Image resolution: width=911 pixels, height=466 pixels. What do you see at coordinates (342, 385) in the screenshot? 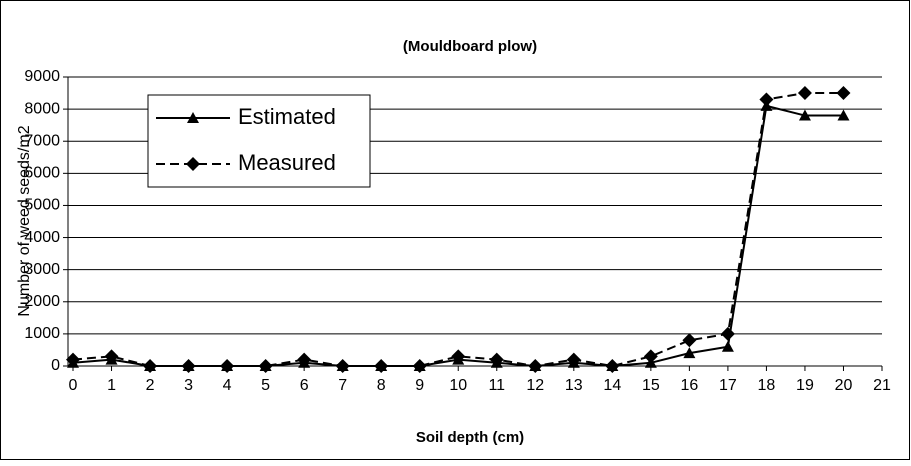
I see `x-tick-label: 7` at bounding box center [342, 385].